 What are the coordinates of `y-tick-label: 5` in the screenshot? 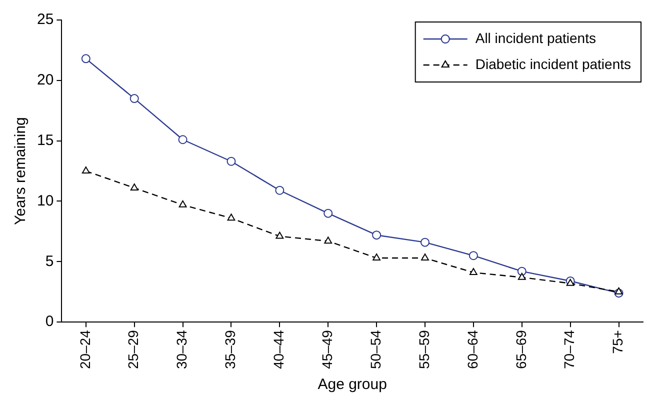 It's located at (49, 261).